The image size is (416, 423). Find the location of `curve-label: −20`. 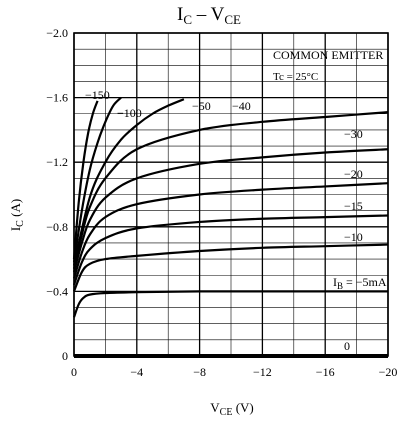

curve-label: −20 is located at coordinates (353, 174).